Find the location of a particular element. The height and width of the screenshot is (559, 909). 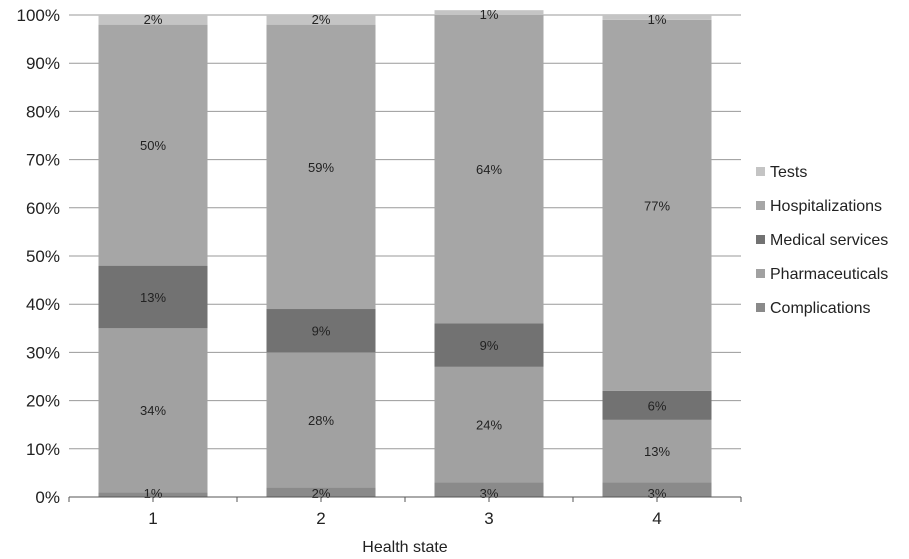

y-tick-label: 20% is located at coordinates (43, 401).